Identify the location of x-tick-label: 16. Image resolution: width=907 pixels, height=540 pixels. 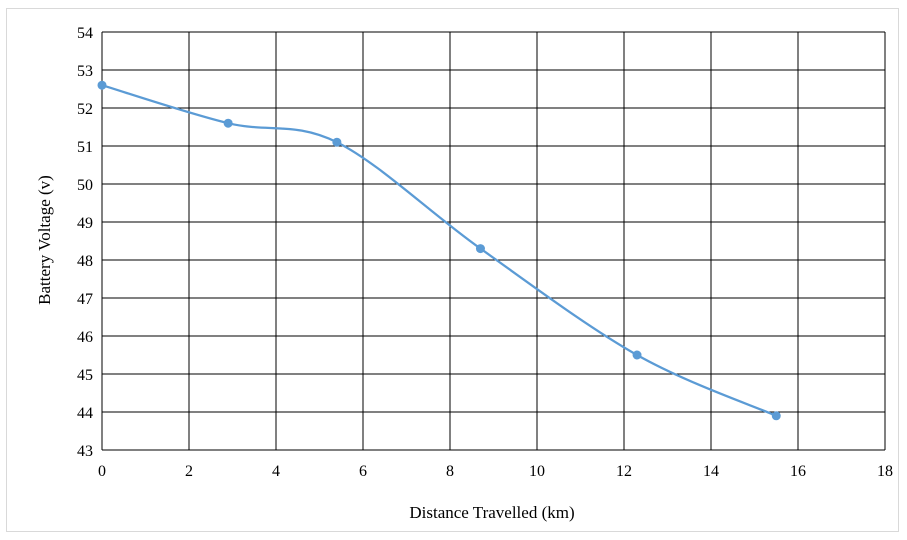
(798, 471).